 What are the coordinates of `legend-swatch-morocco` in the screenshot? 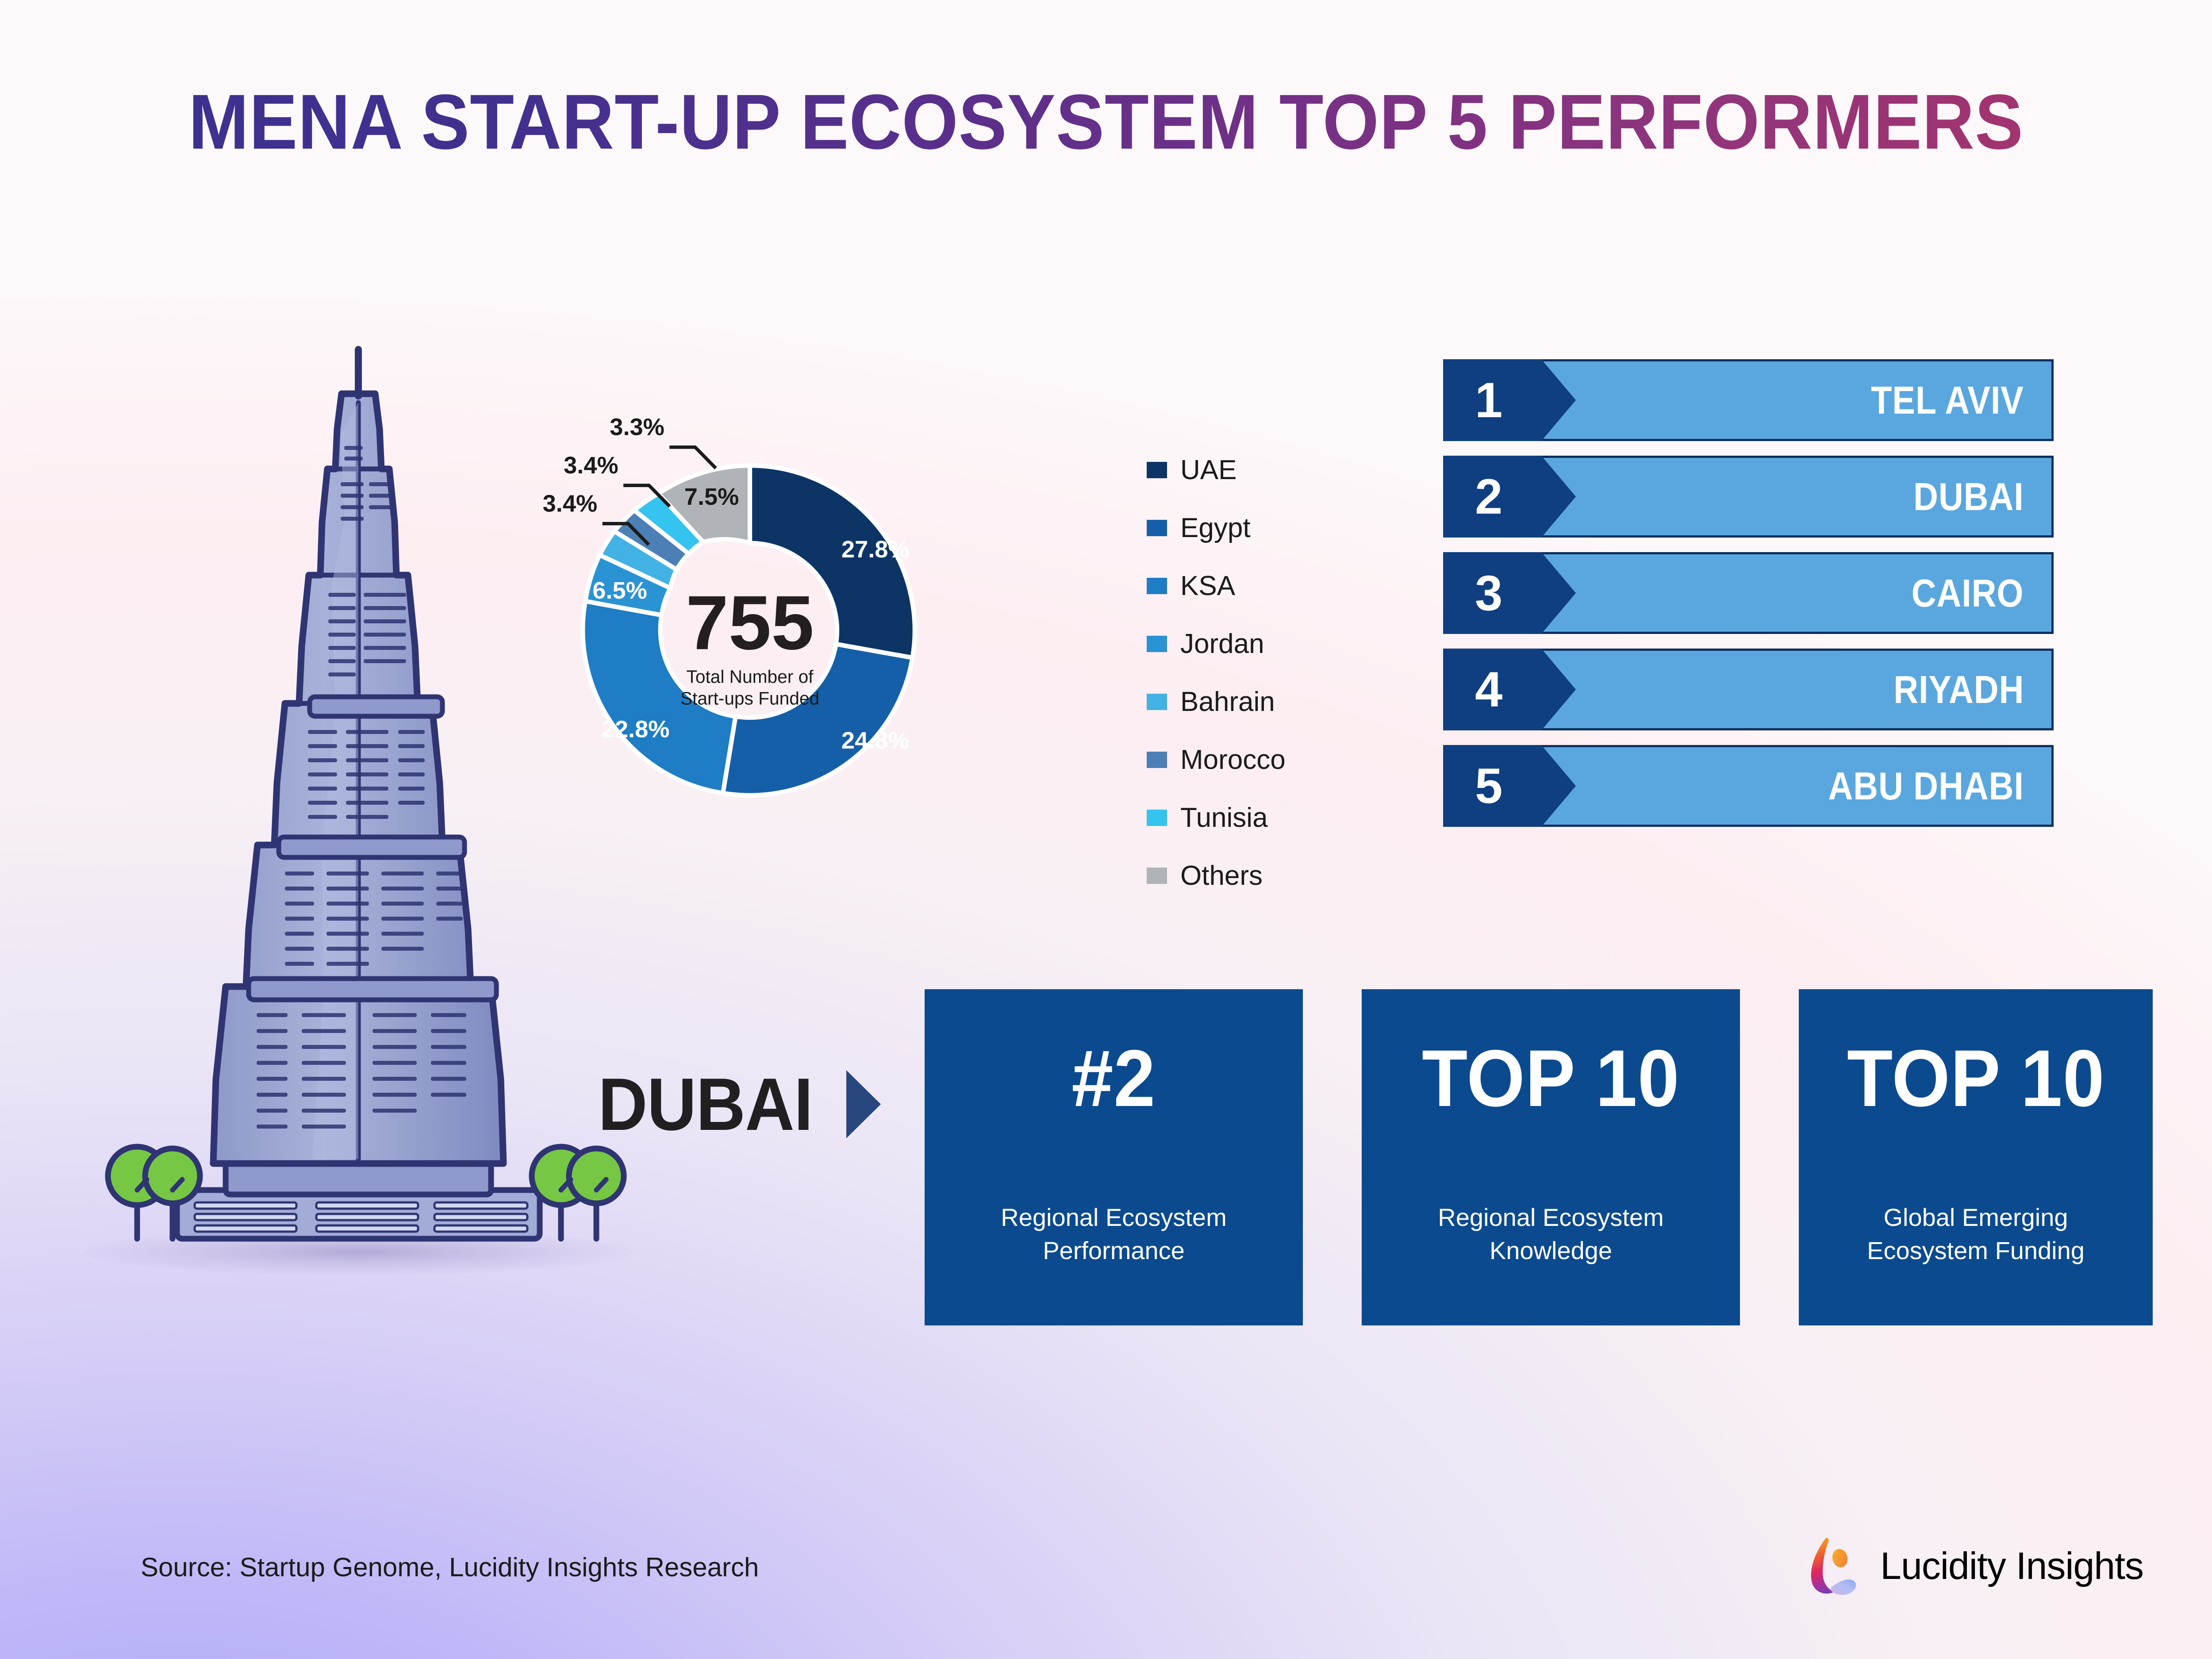 It's located at (1157, 760).